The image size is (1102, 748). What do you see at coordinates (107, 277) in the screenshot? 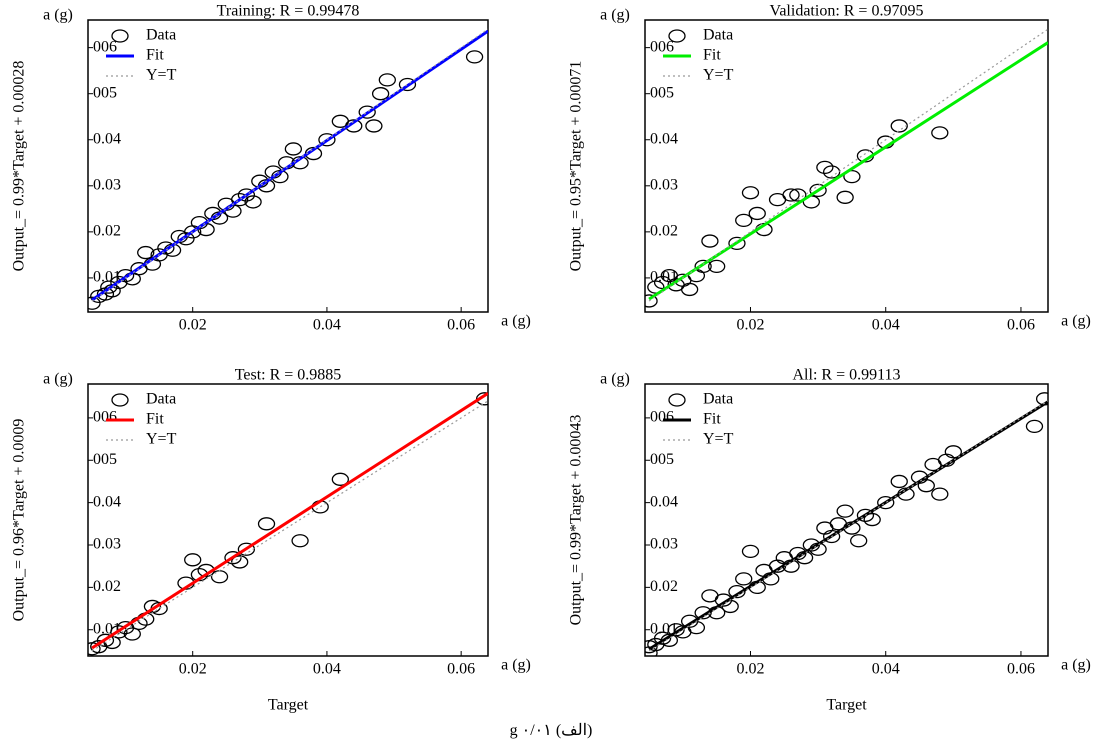
I see `y-tick-label: 0.01` at bounding box center [107, 277].